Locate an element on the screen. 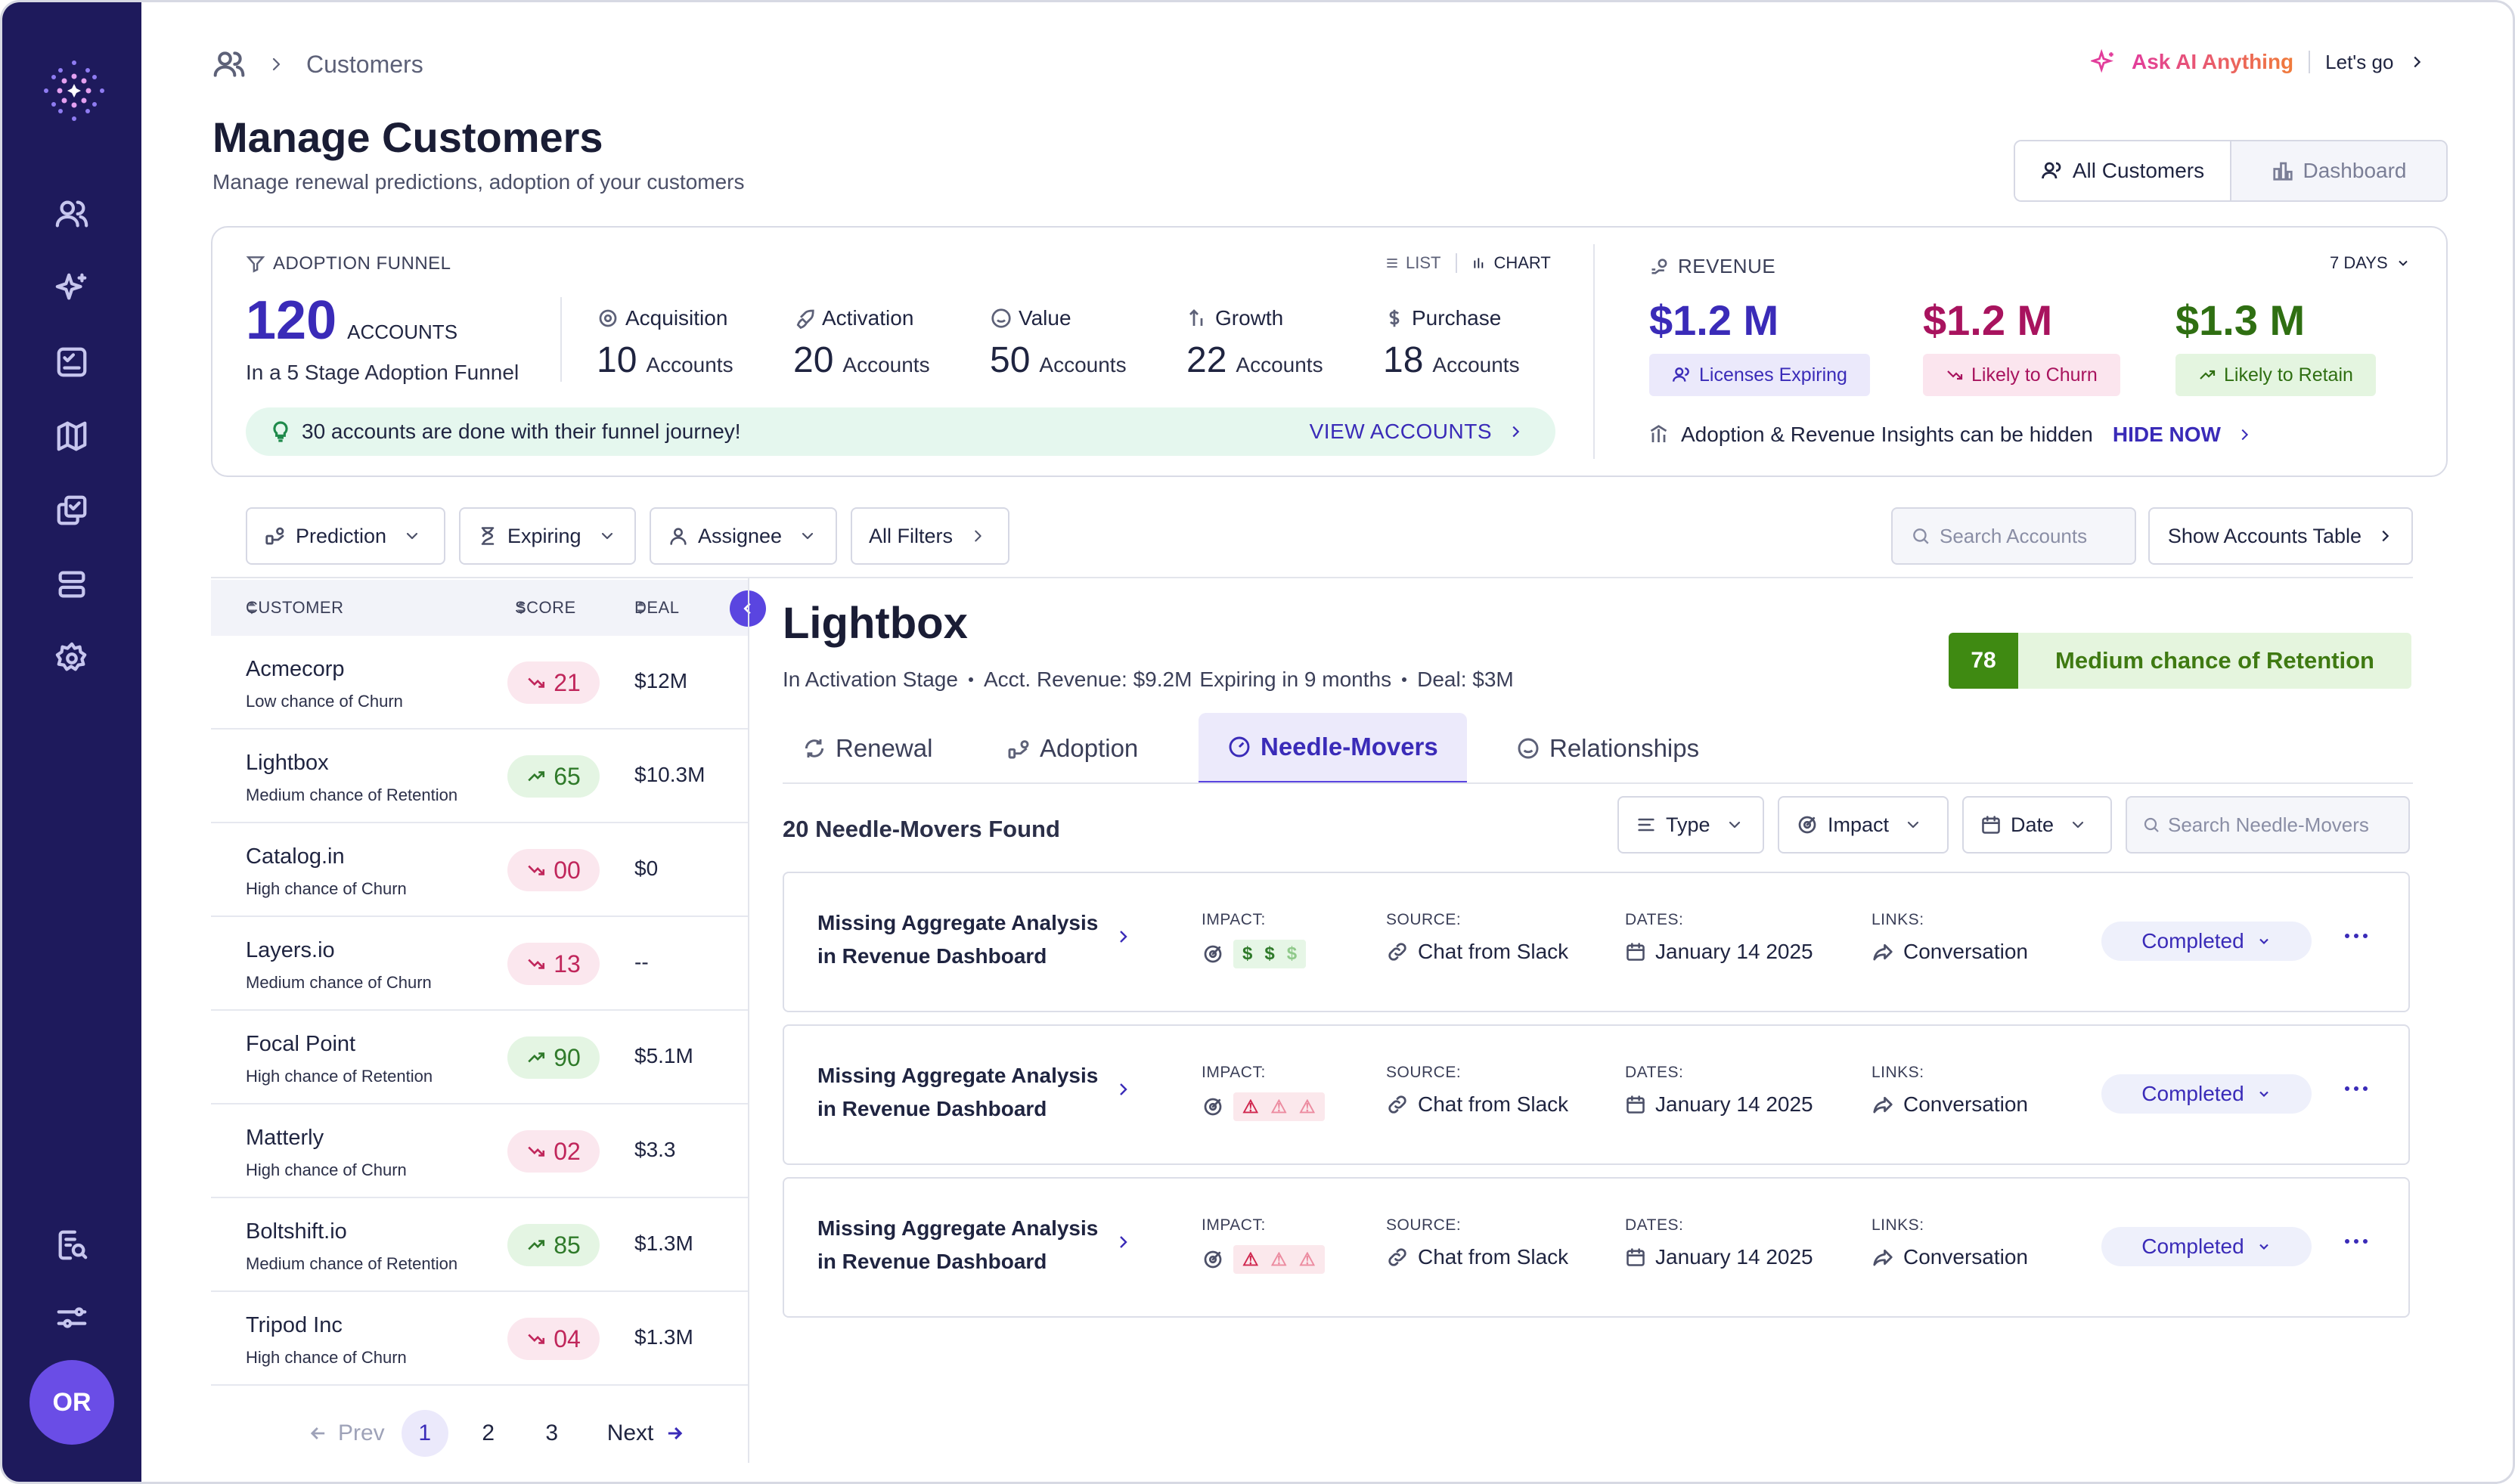  revenue-expiring: $1.2 M Licenses Expiring is located at coordinates (1759, 346).